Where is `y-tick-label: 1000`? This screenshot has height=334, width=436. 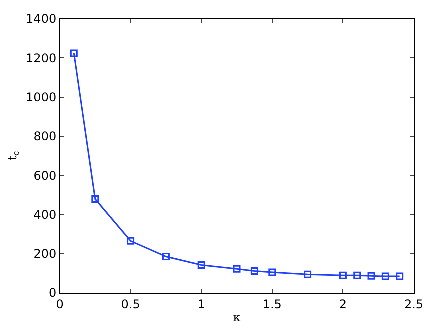 y-tick-label: 1000 is located at coordinates (41, 97).